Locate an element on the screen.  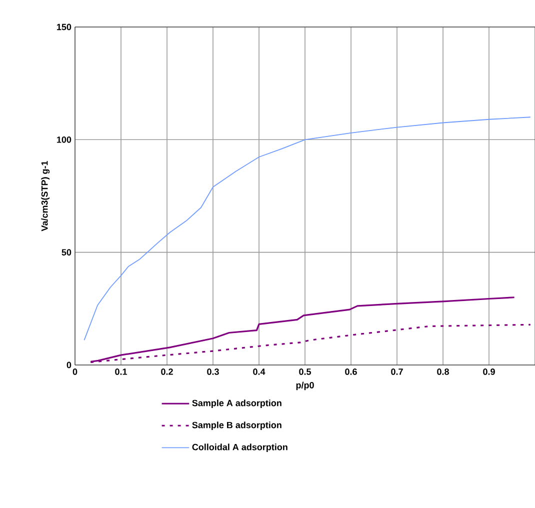
x-tick-label: 0.6 is located at coordinates (351, 371).